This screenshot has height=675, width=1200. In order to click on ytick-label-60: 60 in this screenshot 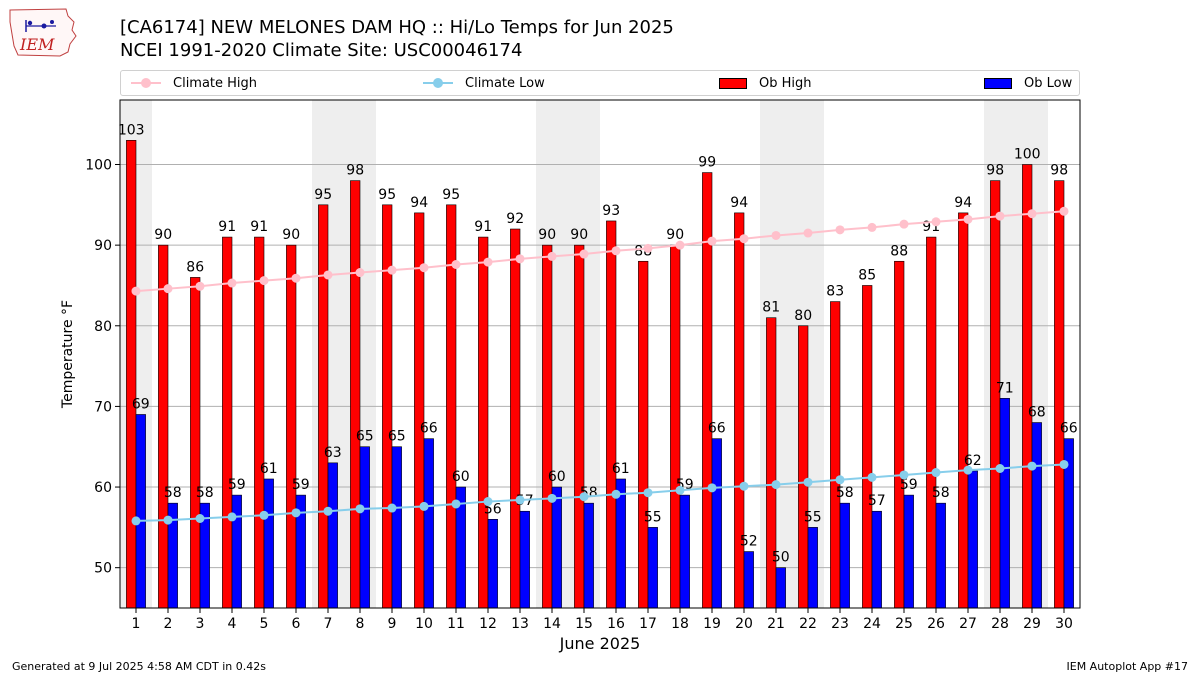, I will do `click(103, 488)`.